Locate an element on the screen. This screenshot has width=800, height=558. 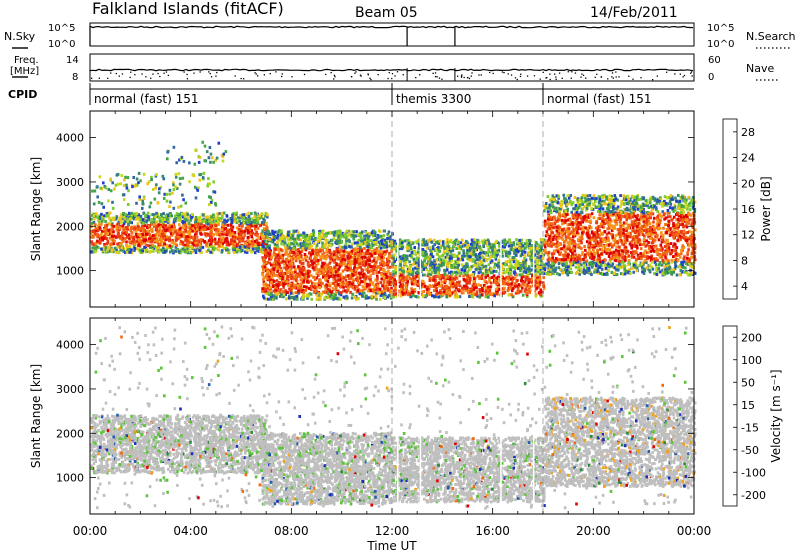
nsky-tick-low: 10^0 is located at coordinates (61, 44).